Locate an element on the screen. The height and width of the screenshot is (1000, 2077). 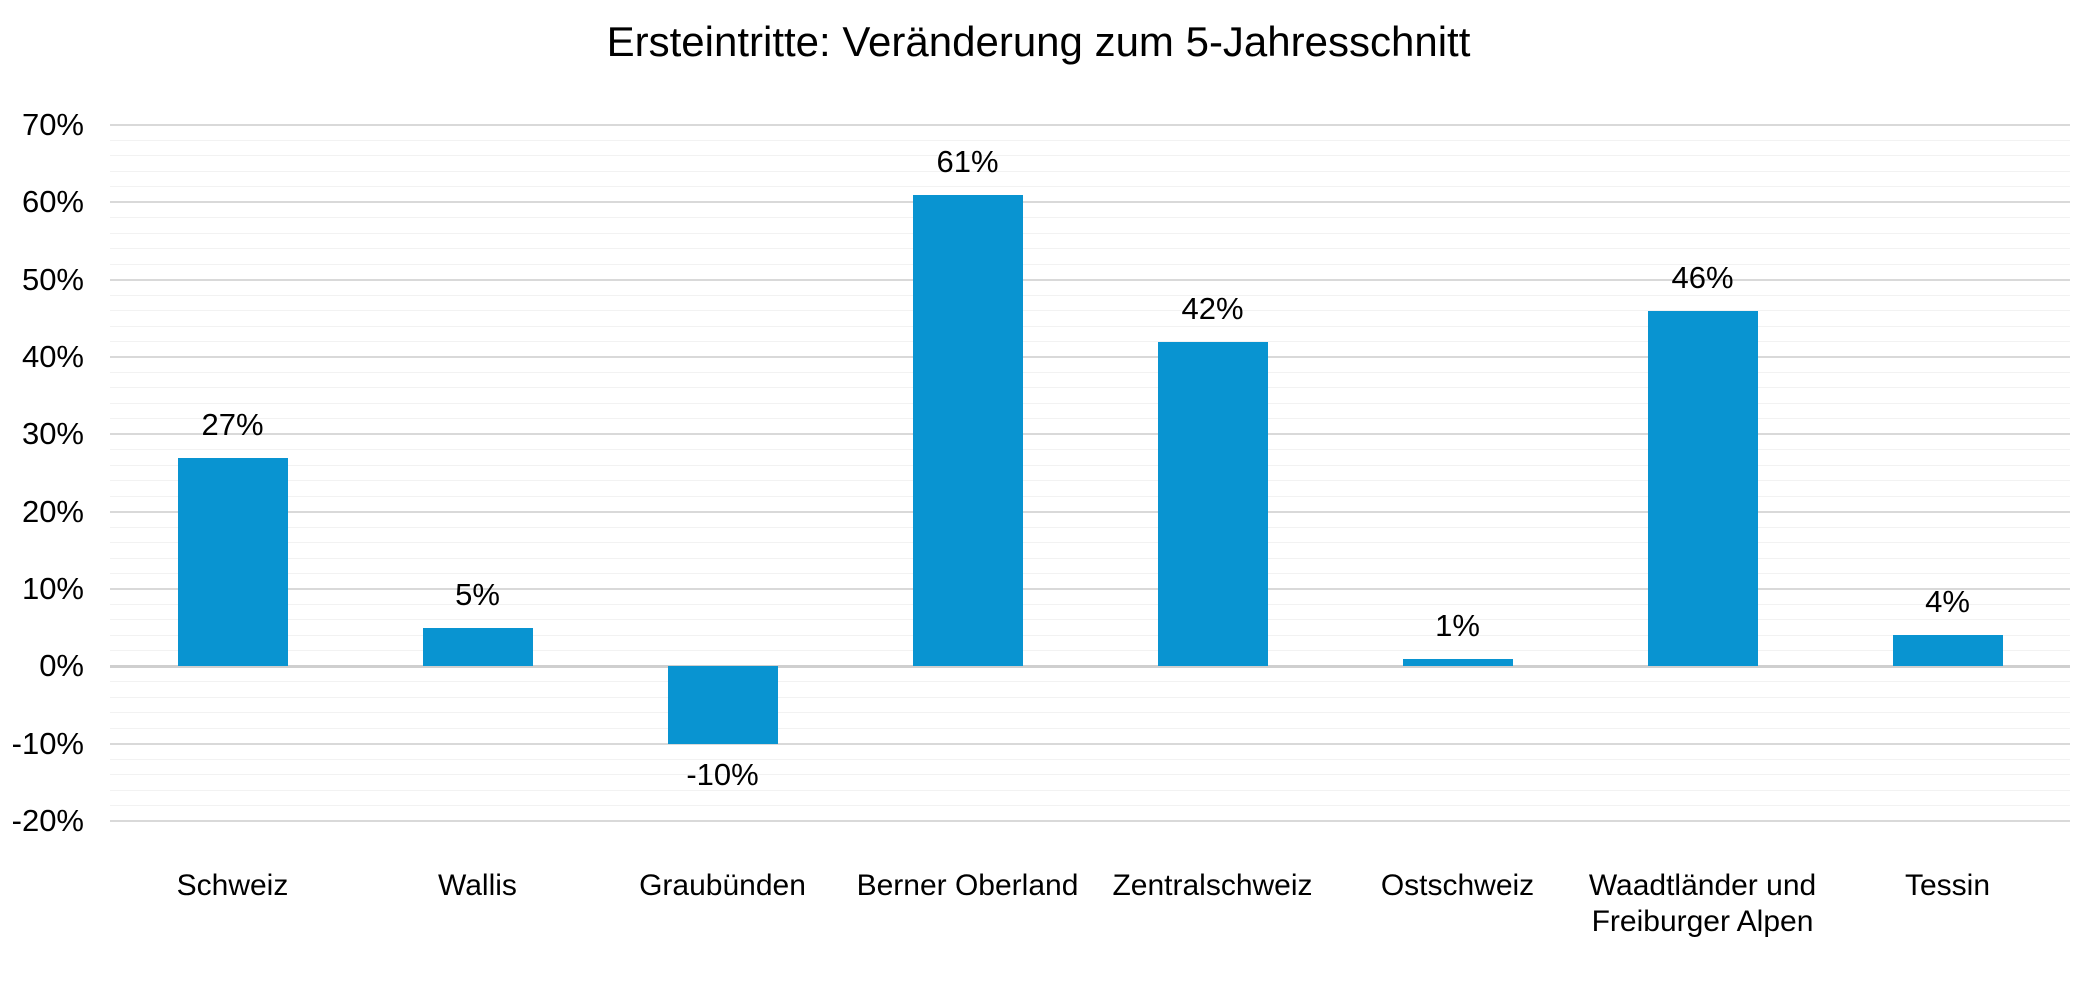
y-tick-label--20: -20% is located at coordinates (47, 820).